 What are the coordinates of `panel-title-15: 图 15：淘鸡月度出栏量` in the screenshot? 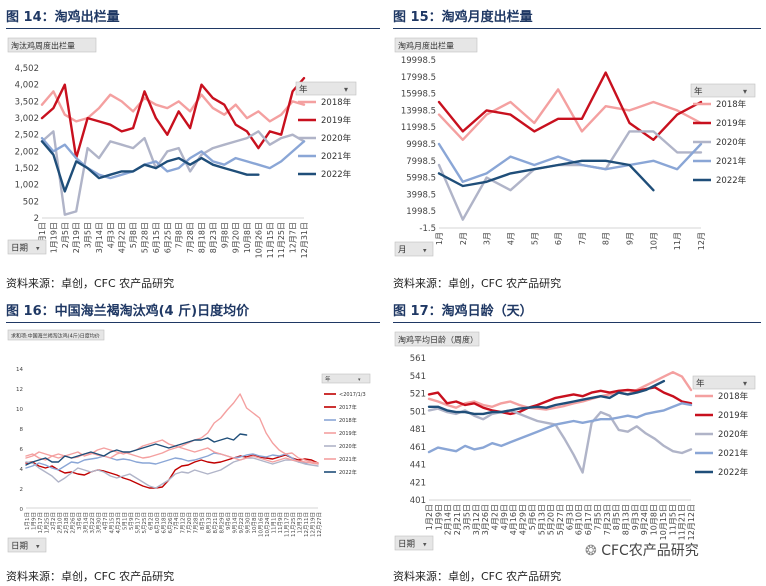 It's located at (463, 17).